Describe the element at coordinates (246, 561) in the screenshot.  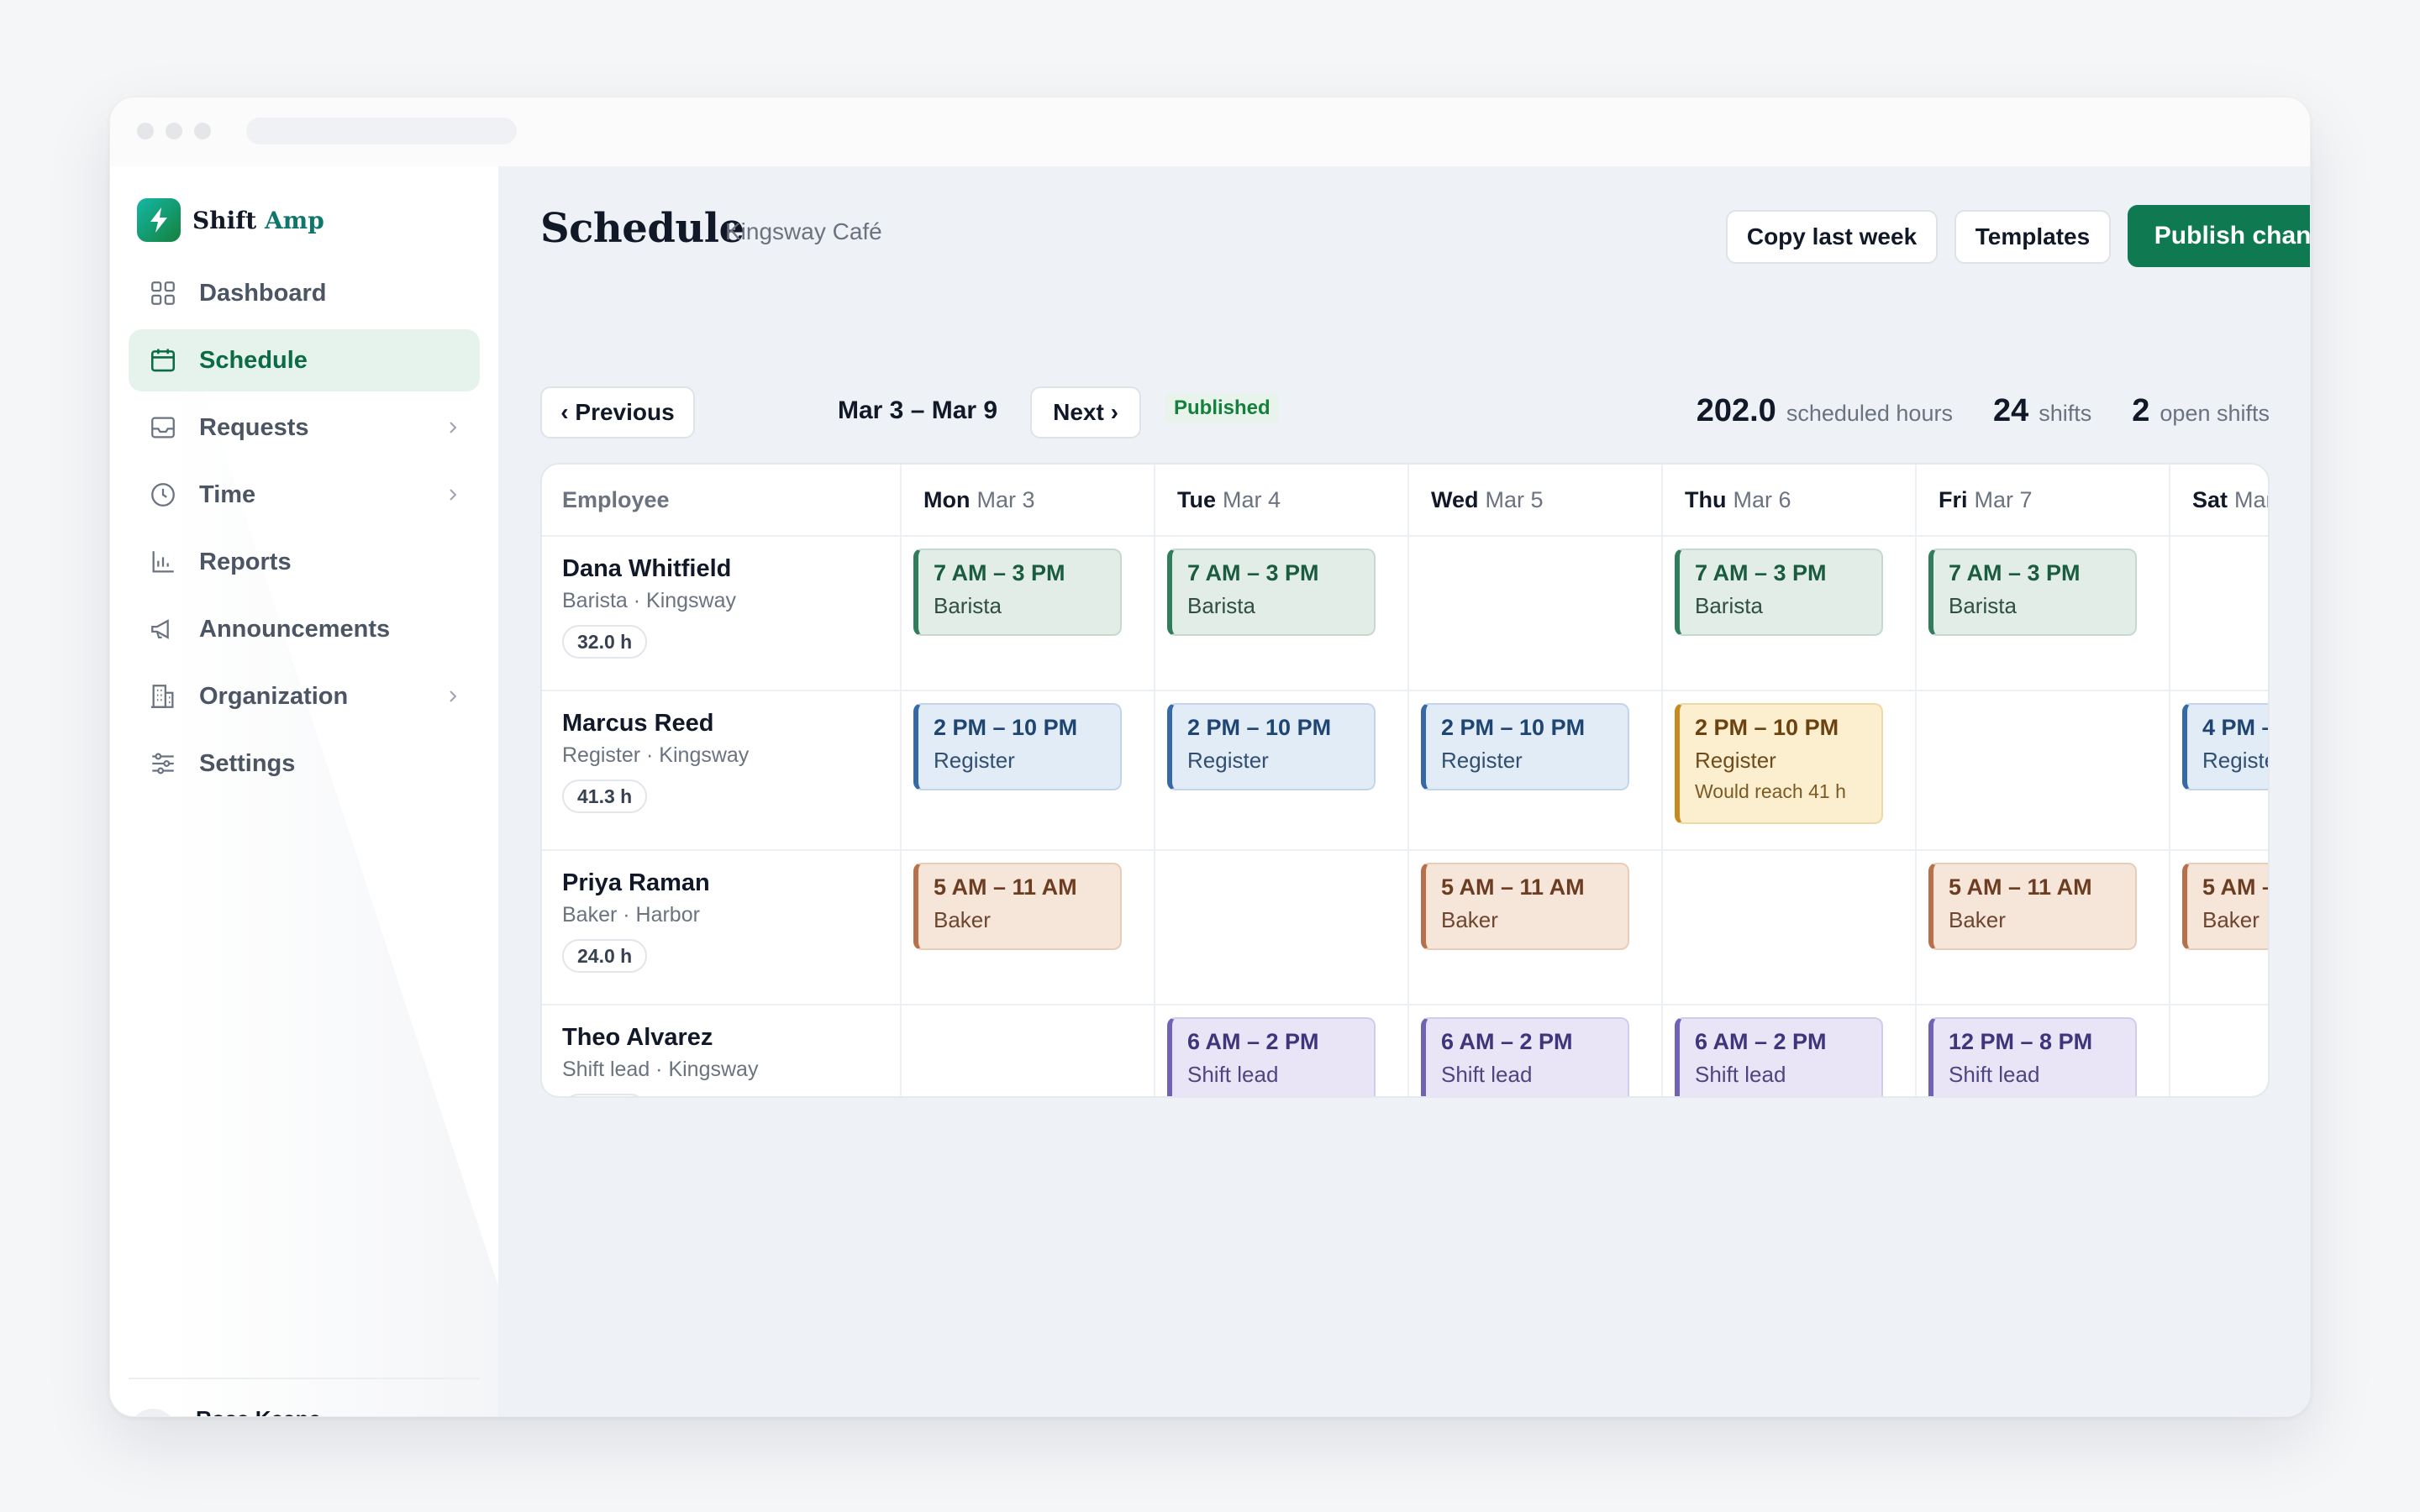
I see `sidebar-item-label: Reports` at that location.